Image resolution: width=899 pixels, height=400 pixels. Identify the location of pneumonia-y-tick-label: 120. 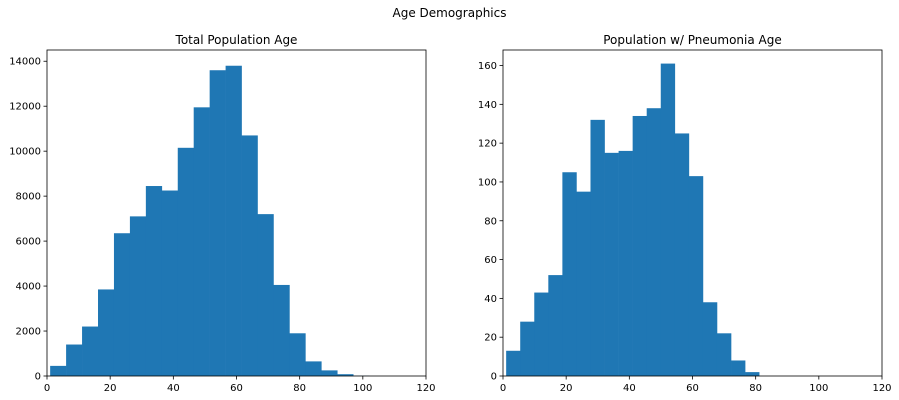
(487, 144).